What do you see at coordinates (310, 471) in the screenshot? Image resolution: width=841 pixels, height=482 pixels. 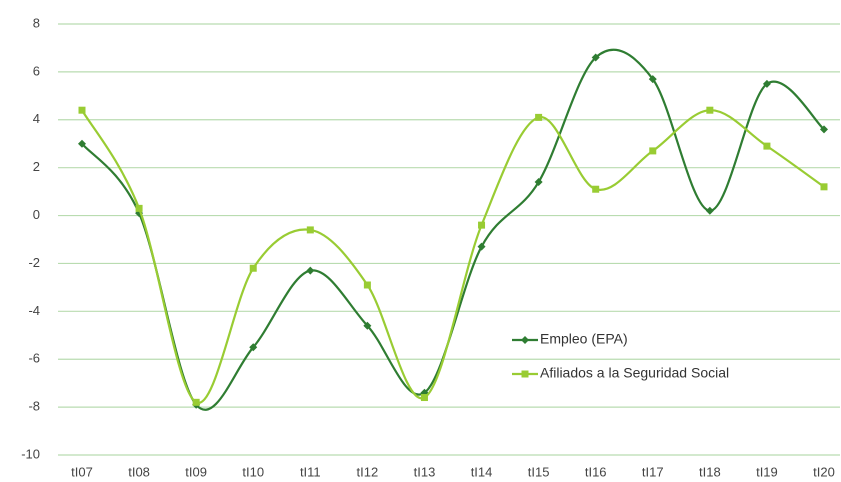 I see `x-tick-label: tI11` at bounding box center [310, 471].